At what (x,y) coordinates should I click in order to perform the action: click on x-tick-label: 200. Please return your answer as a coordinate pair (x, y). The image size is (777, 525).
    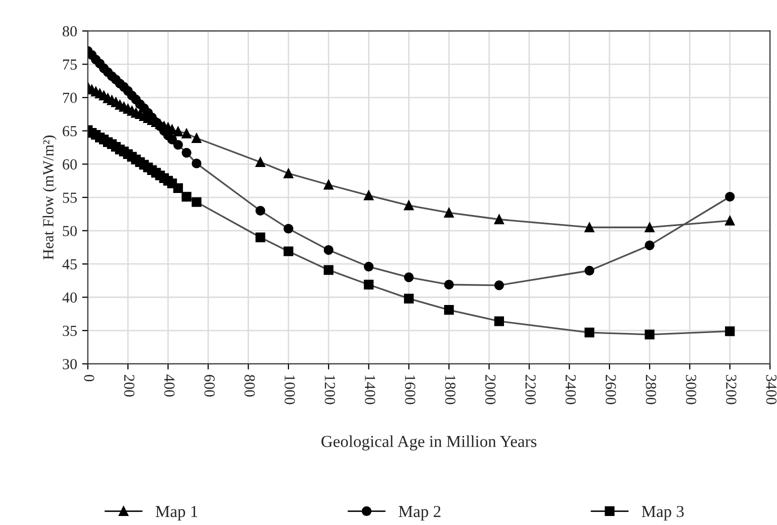
    Looking at the image, I should click on (129, 385).